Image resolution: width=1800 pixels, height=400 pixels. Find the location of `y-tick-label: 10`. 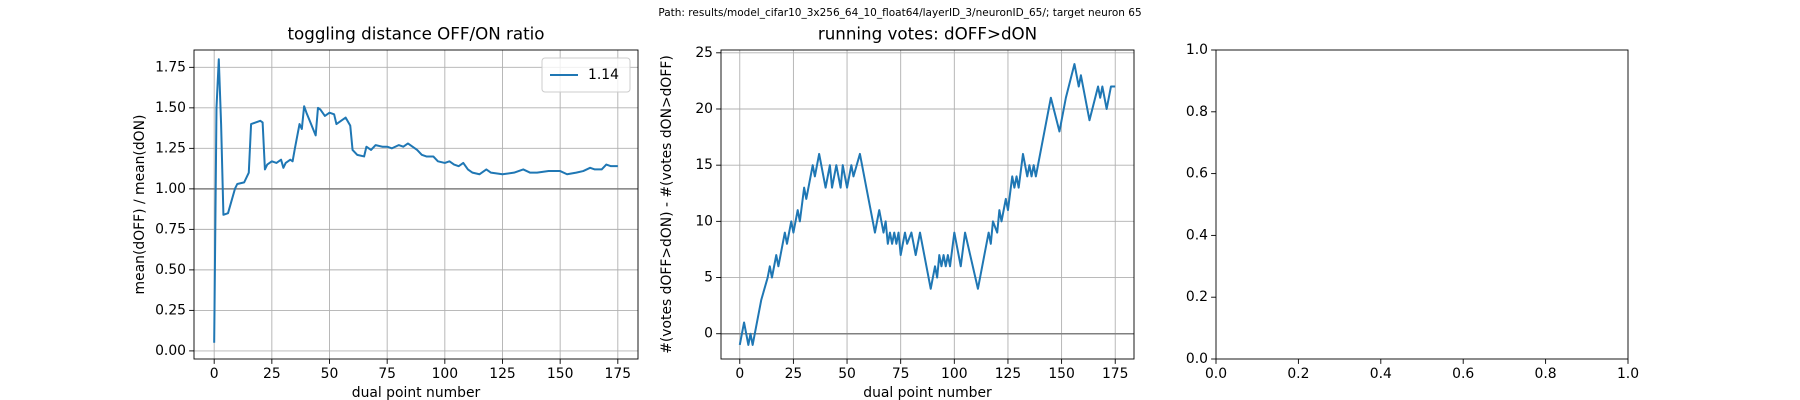

y-tick-label: 10 is located at coordinates (704, 221).